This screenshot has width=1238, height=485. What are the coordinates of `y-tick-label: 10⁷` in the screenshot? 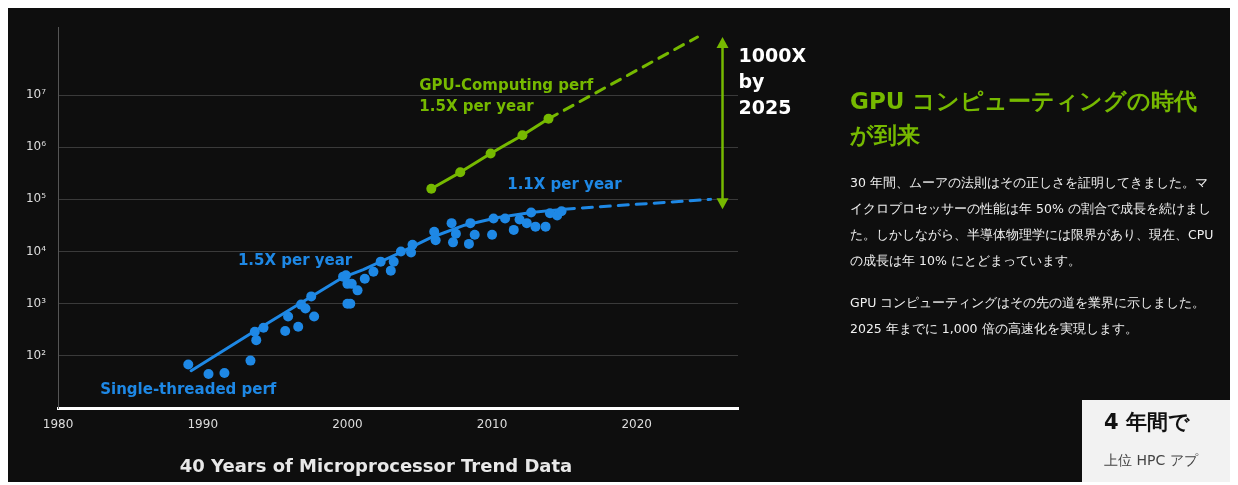 It's located at (36, 94).